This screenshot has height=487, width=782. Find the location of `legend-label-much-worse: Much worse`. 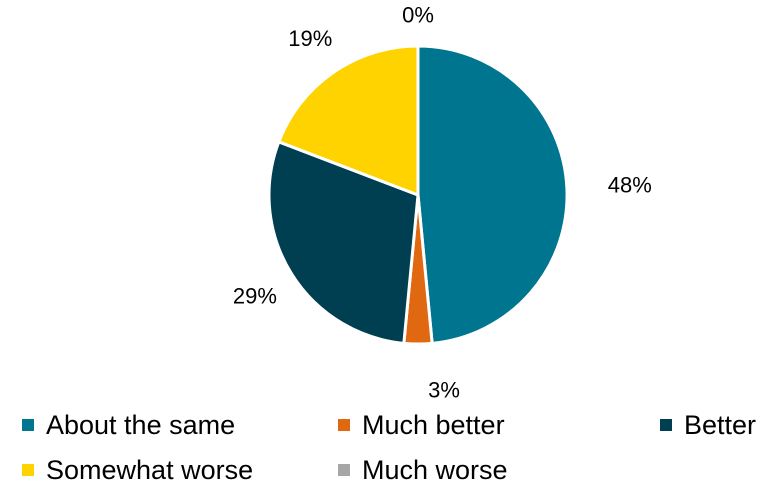

legend-label-much-worse: Much worse is located at coordinates (435, 470).